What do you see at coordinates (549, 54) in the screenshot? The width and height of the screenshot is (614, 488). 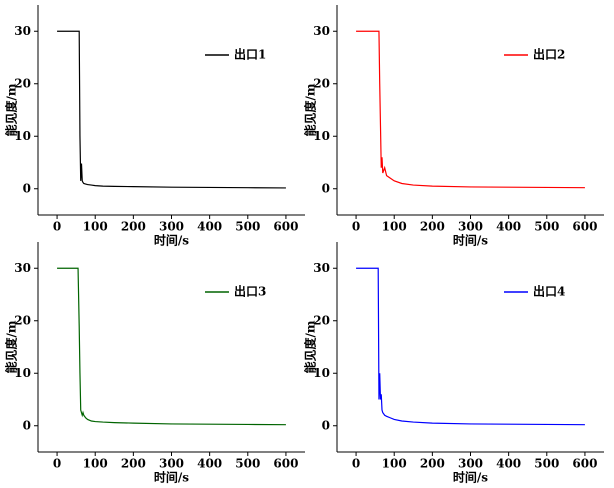 I see `legend-label: 出口2` at bounding box center [549, 54].